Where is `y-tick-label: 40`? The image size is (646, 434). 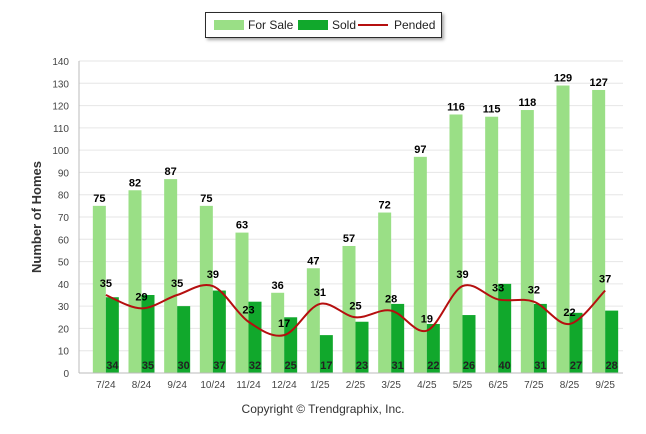 y-tick-label: 40 is located at coordinates (64, 285).